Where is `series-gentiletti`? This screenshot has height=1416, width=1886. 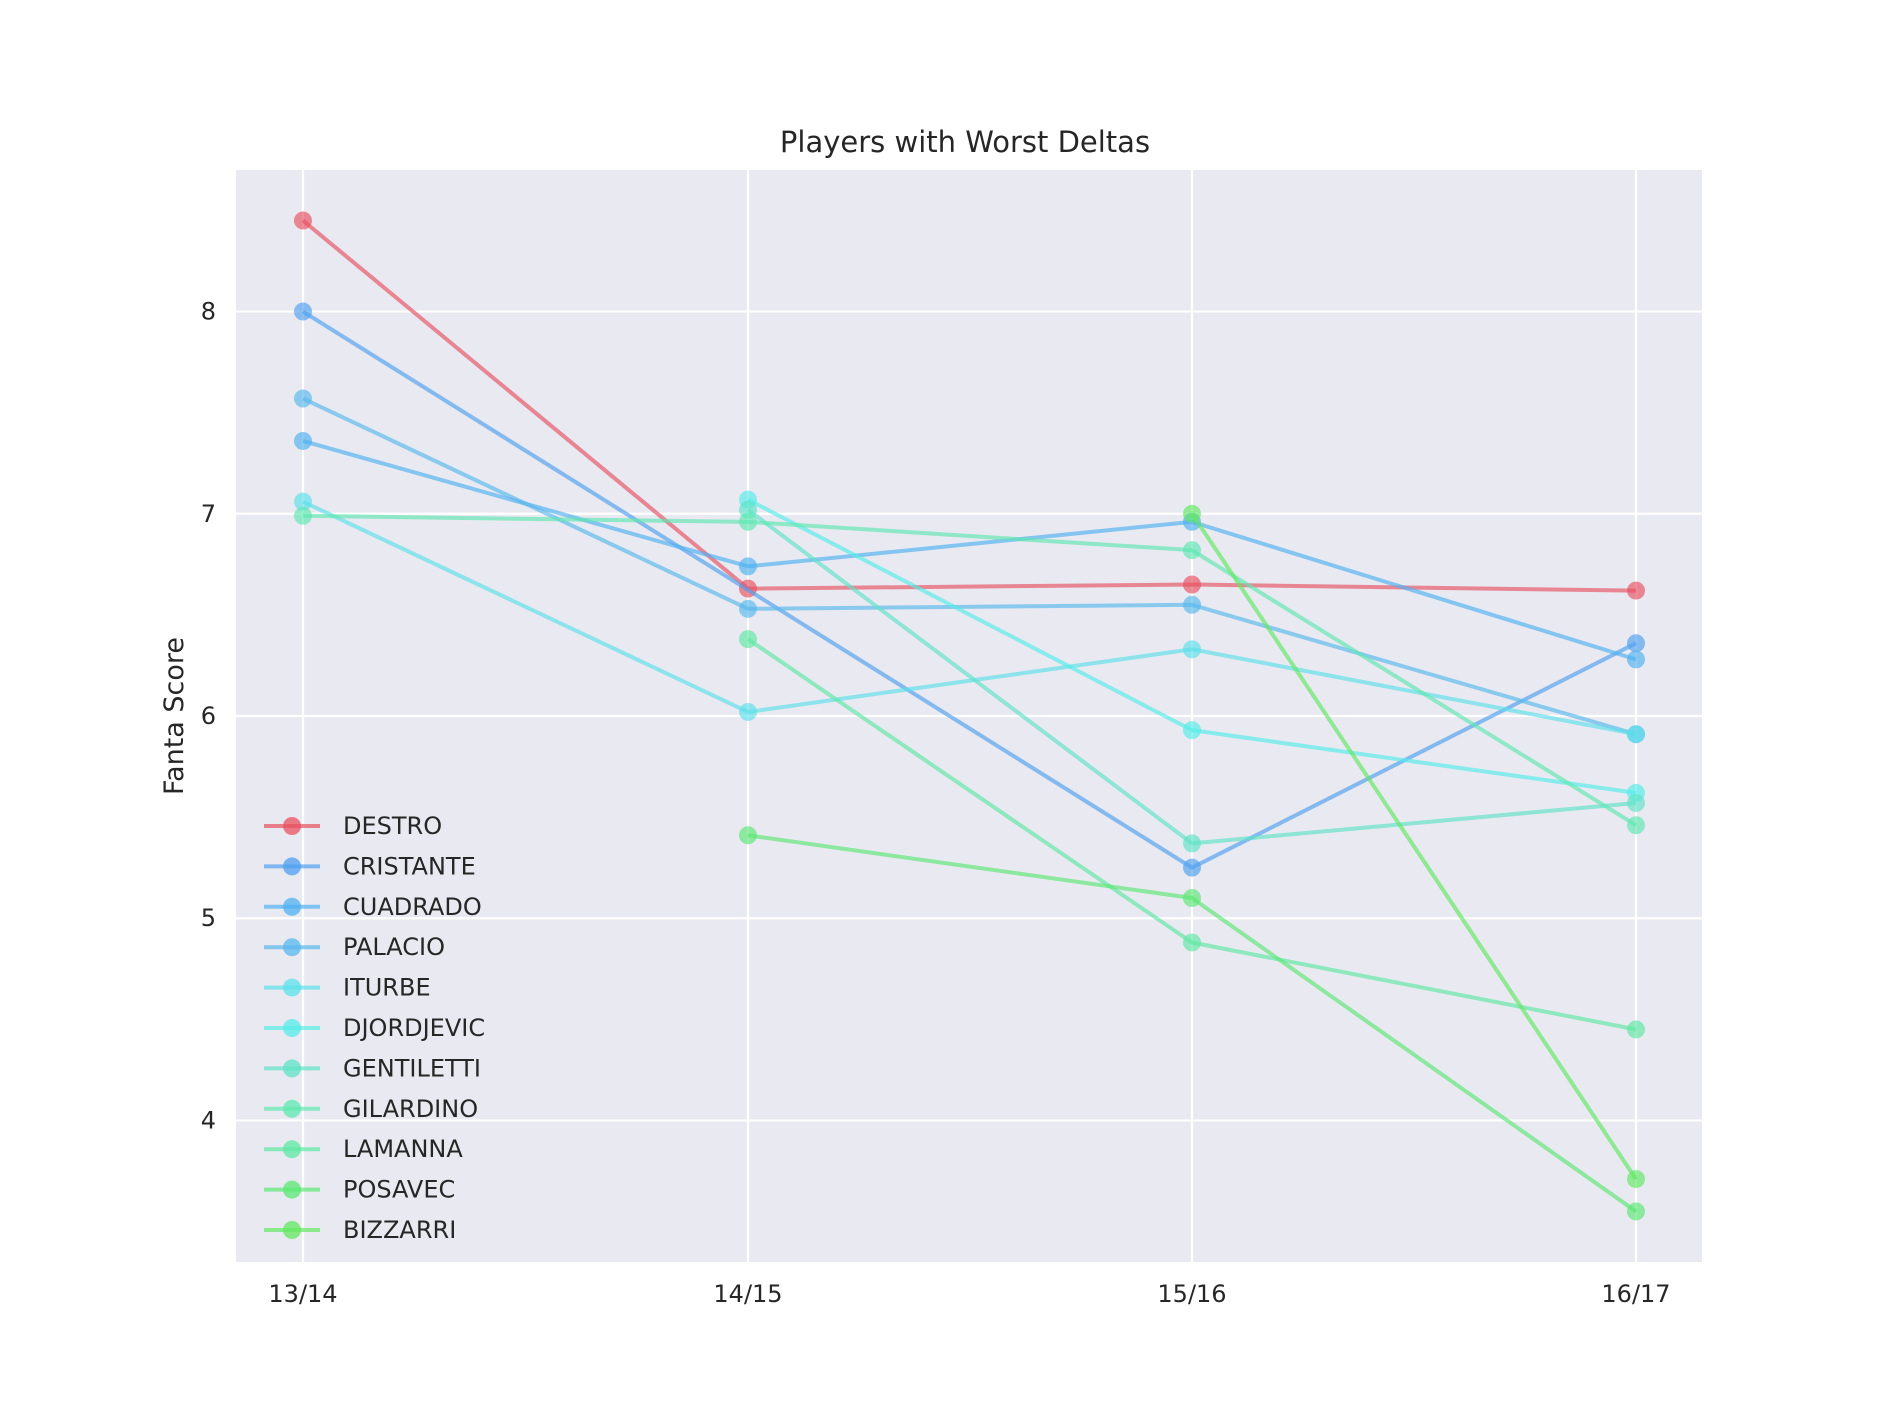 series-gentiletti is located at coordinates (1192, 676).